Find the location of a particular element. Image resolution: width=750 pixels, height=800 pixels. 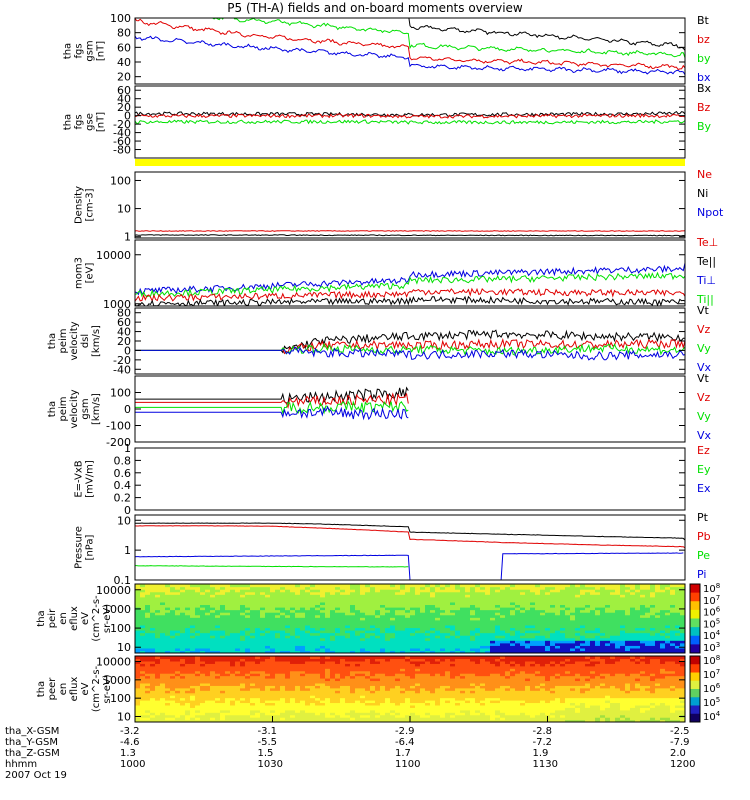

y-axis-label-line: [km/s] is located at coordinates (96, 341).